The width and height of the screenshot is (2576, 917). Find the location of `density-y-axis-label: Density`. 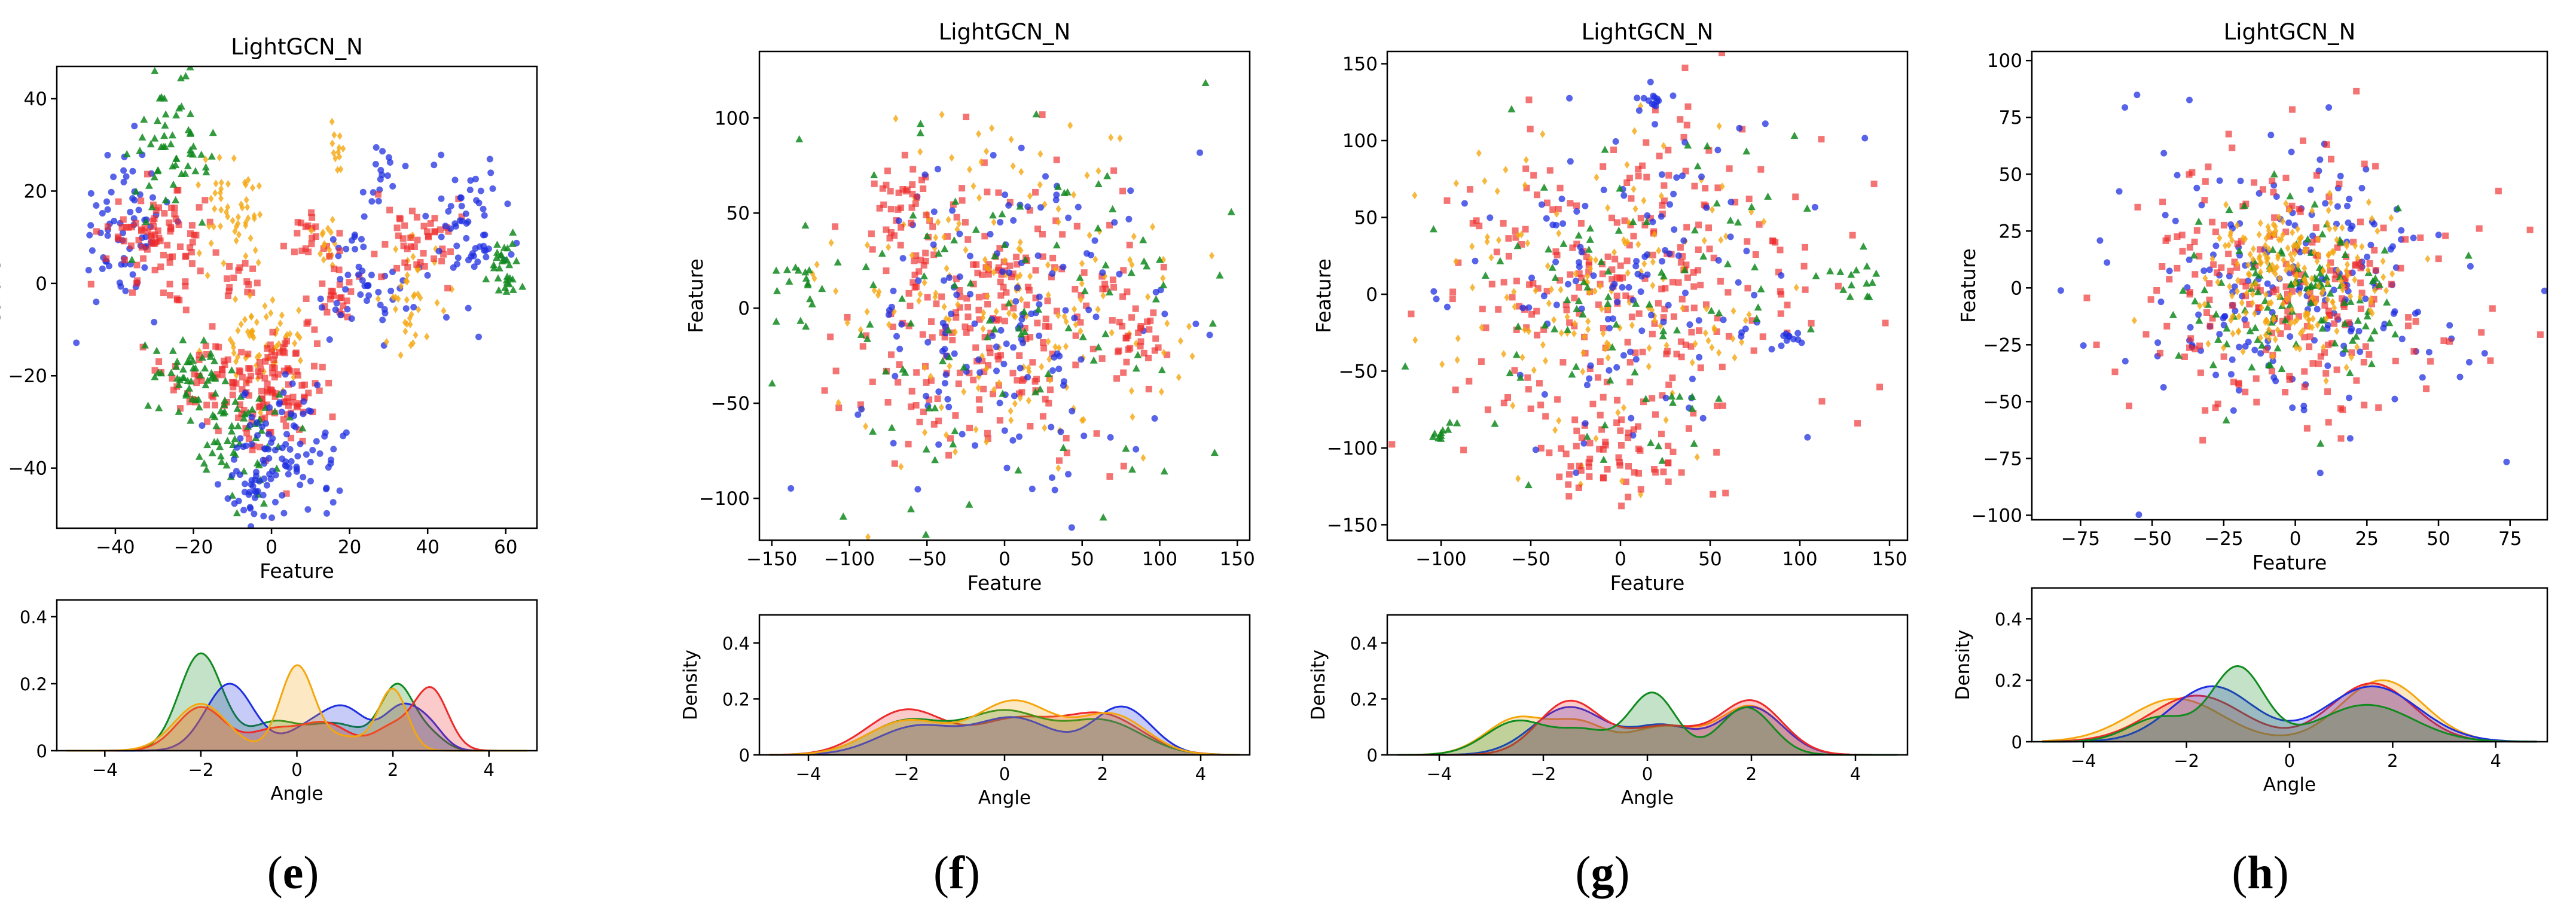

density-y-axis-label: Density is located at coordinates (690, 685).